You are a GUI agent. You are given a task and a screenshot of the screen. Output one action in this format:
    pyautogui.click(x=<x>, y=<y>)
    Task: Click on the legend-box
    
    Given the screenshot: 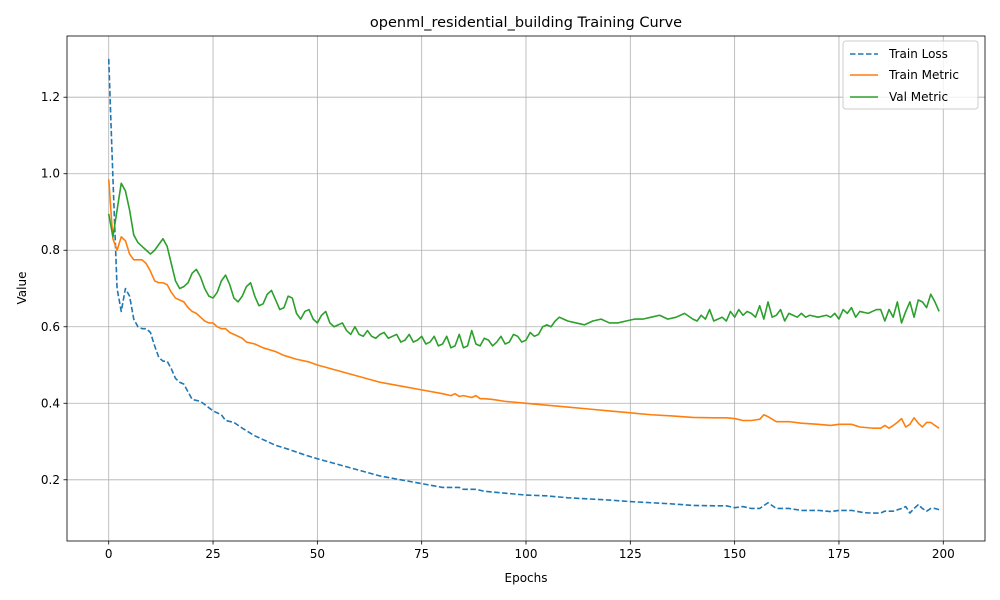 What is the action you would take?
    pyautogui.click(x=910, y=75)
    